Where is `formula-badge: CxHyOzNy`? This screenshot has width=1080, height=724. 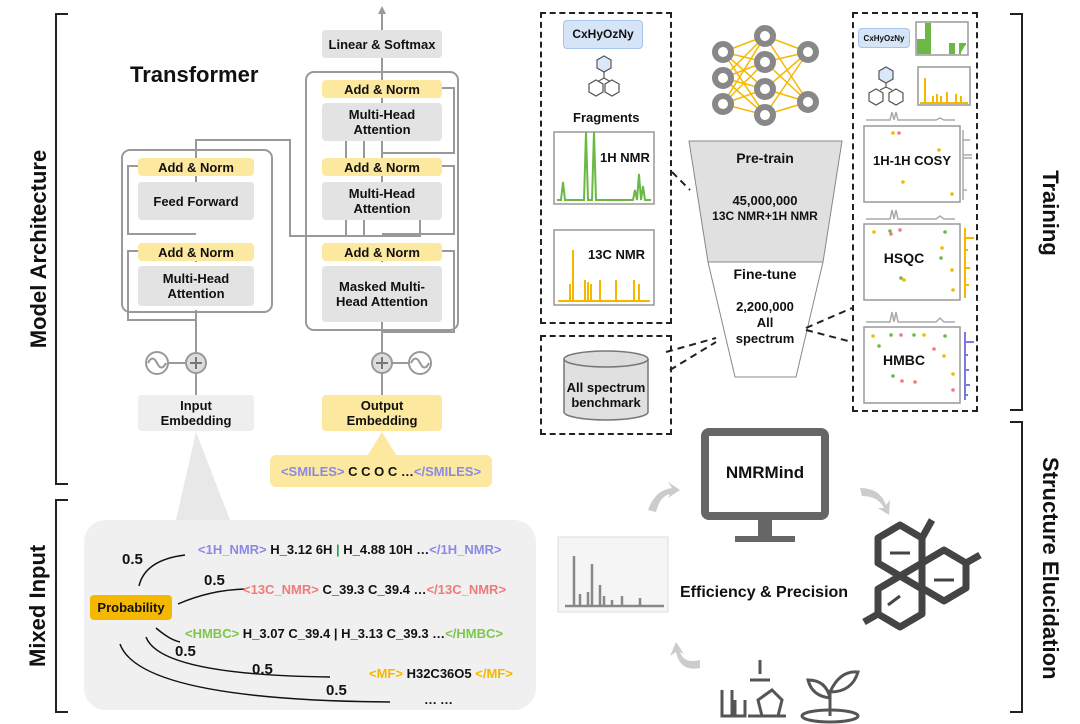
formula-badge: CxHyOzNy is located at coordinates (603, 34).